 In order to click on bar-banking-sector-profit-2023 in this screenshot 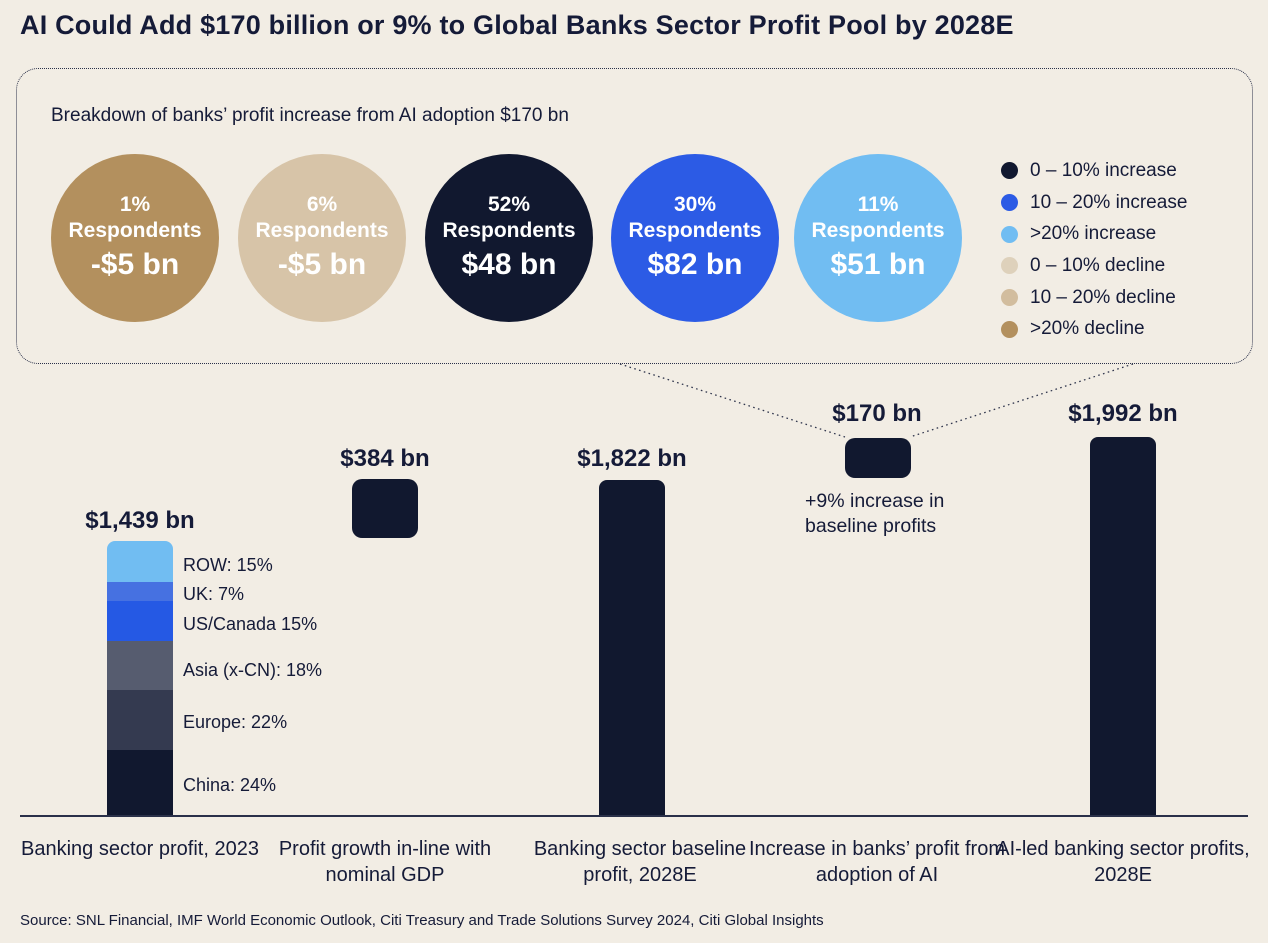, I will do `click(140, 678)`.